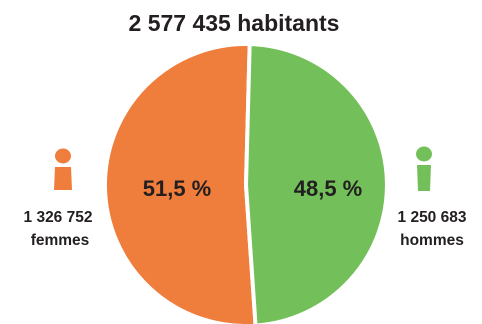  I want to click on count-label-femmes: 1 326 752, so click(58, 217).